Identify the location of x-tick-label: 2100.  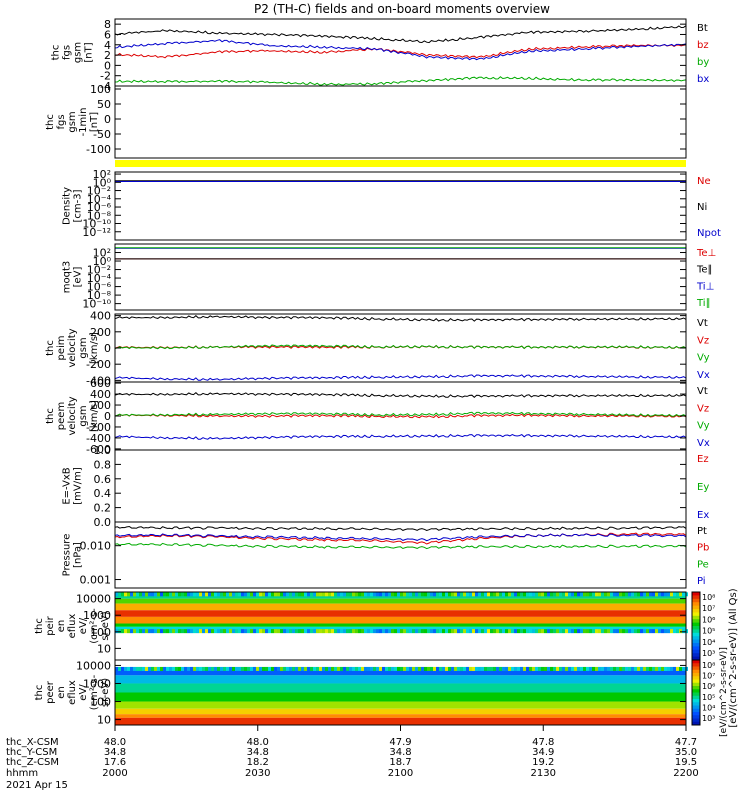
(400, 773).